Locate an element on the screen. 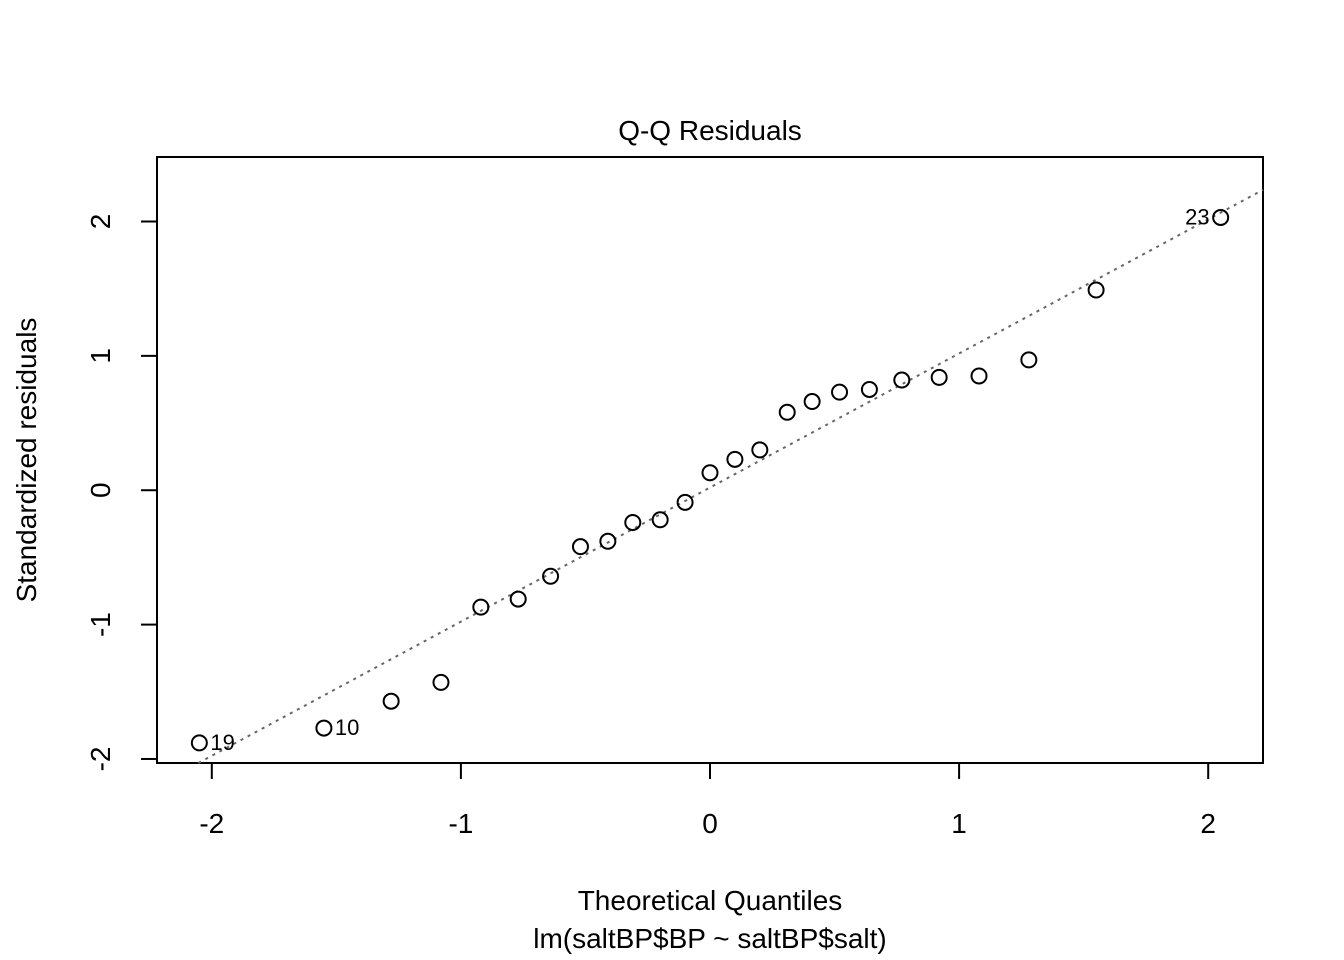  x-tick-label: -2 is located at coordinates (211, 823).